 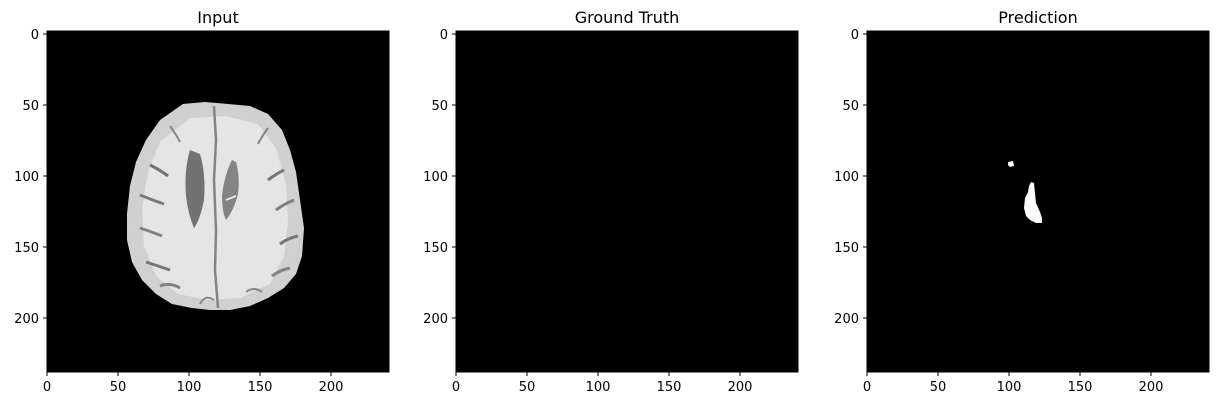 I want to click on left-ventricle, so click(x=195, y=189).